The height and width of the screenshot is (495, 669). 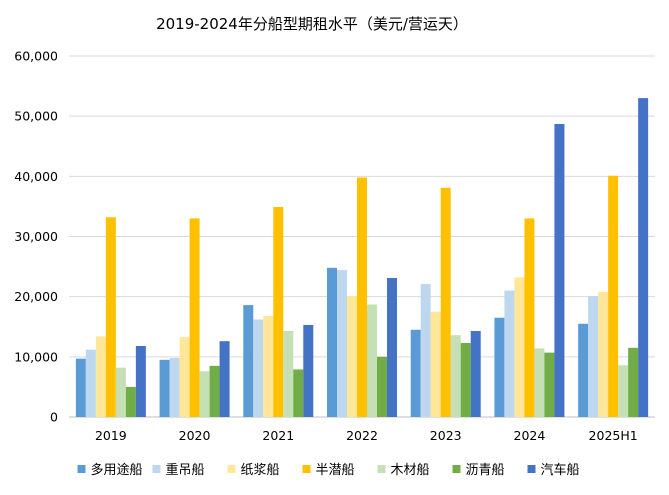 I want to click on y-tick-label: 0, so click(x=54, y=417).